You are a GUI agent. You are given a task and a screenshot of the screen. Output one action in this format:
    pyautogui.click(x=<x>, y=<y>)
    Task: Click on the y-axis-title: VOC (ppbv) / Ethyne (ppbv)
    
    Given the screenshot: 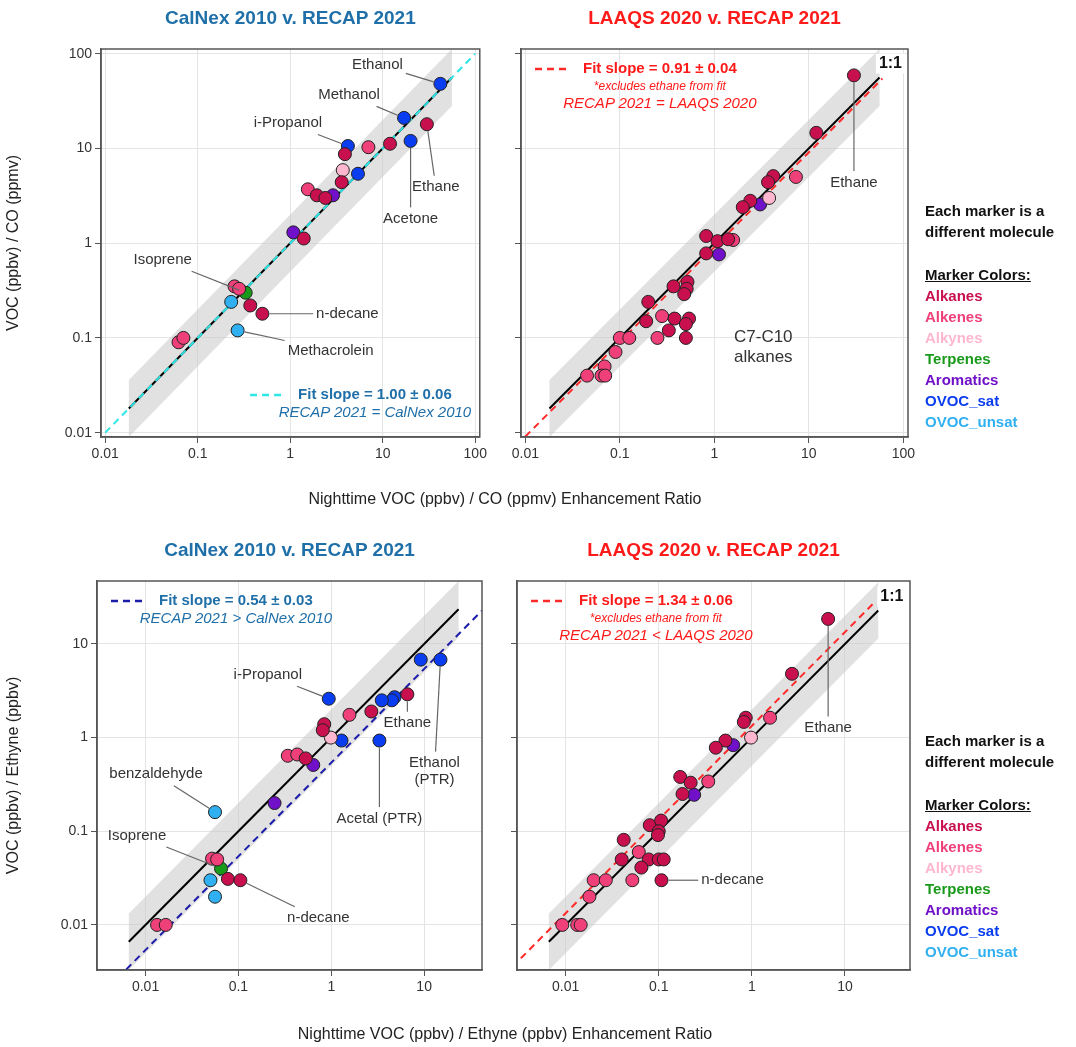 What is the action you would take?
    pyautogui.click(x=13, y=775)
    